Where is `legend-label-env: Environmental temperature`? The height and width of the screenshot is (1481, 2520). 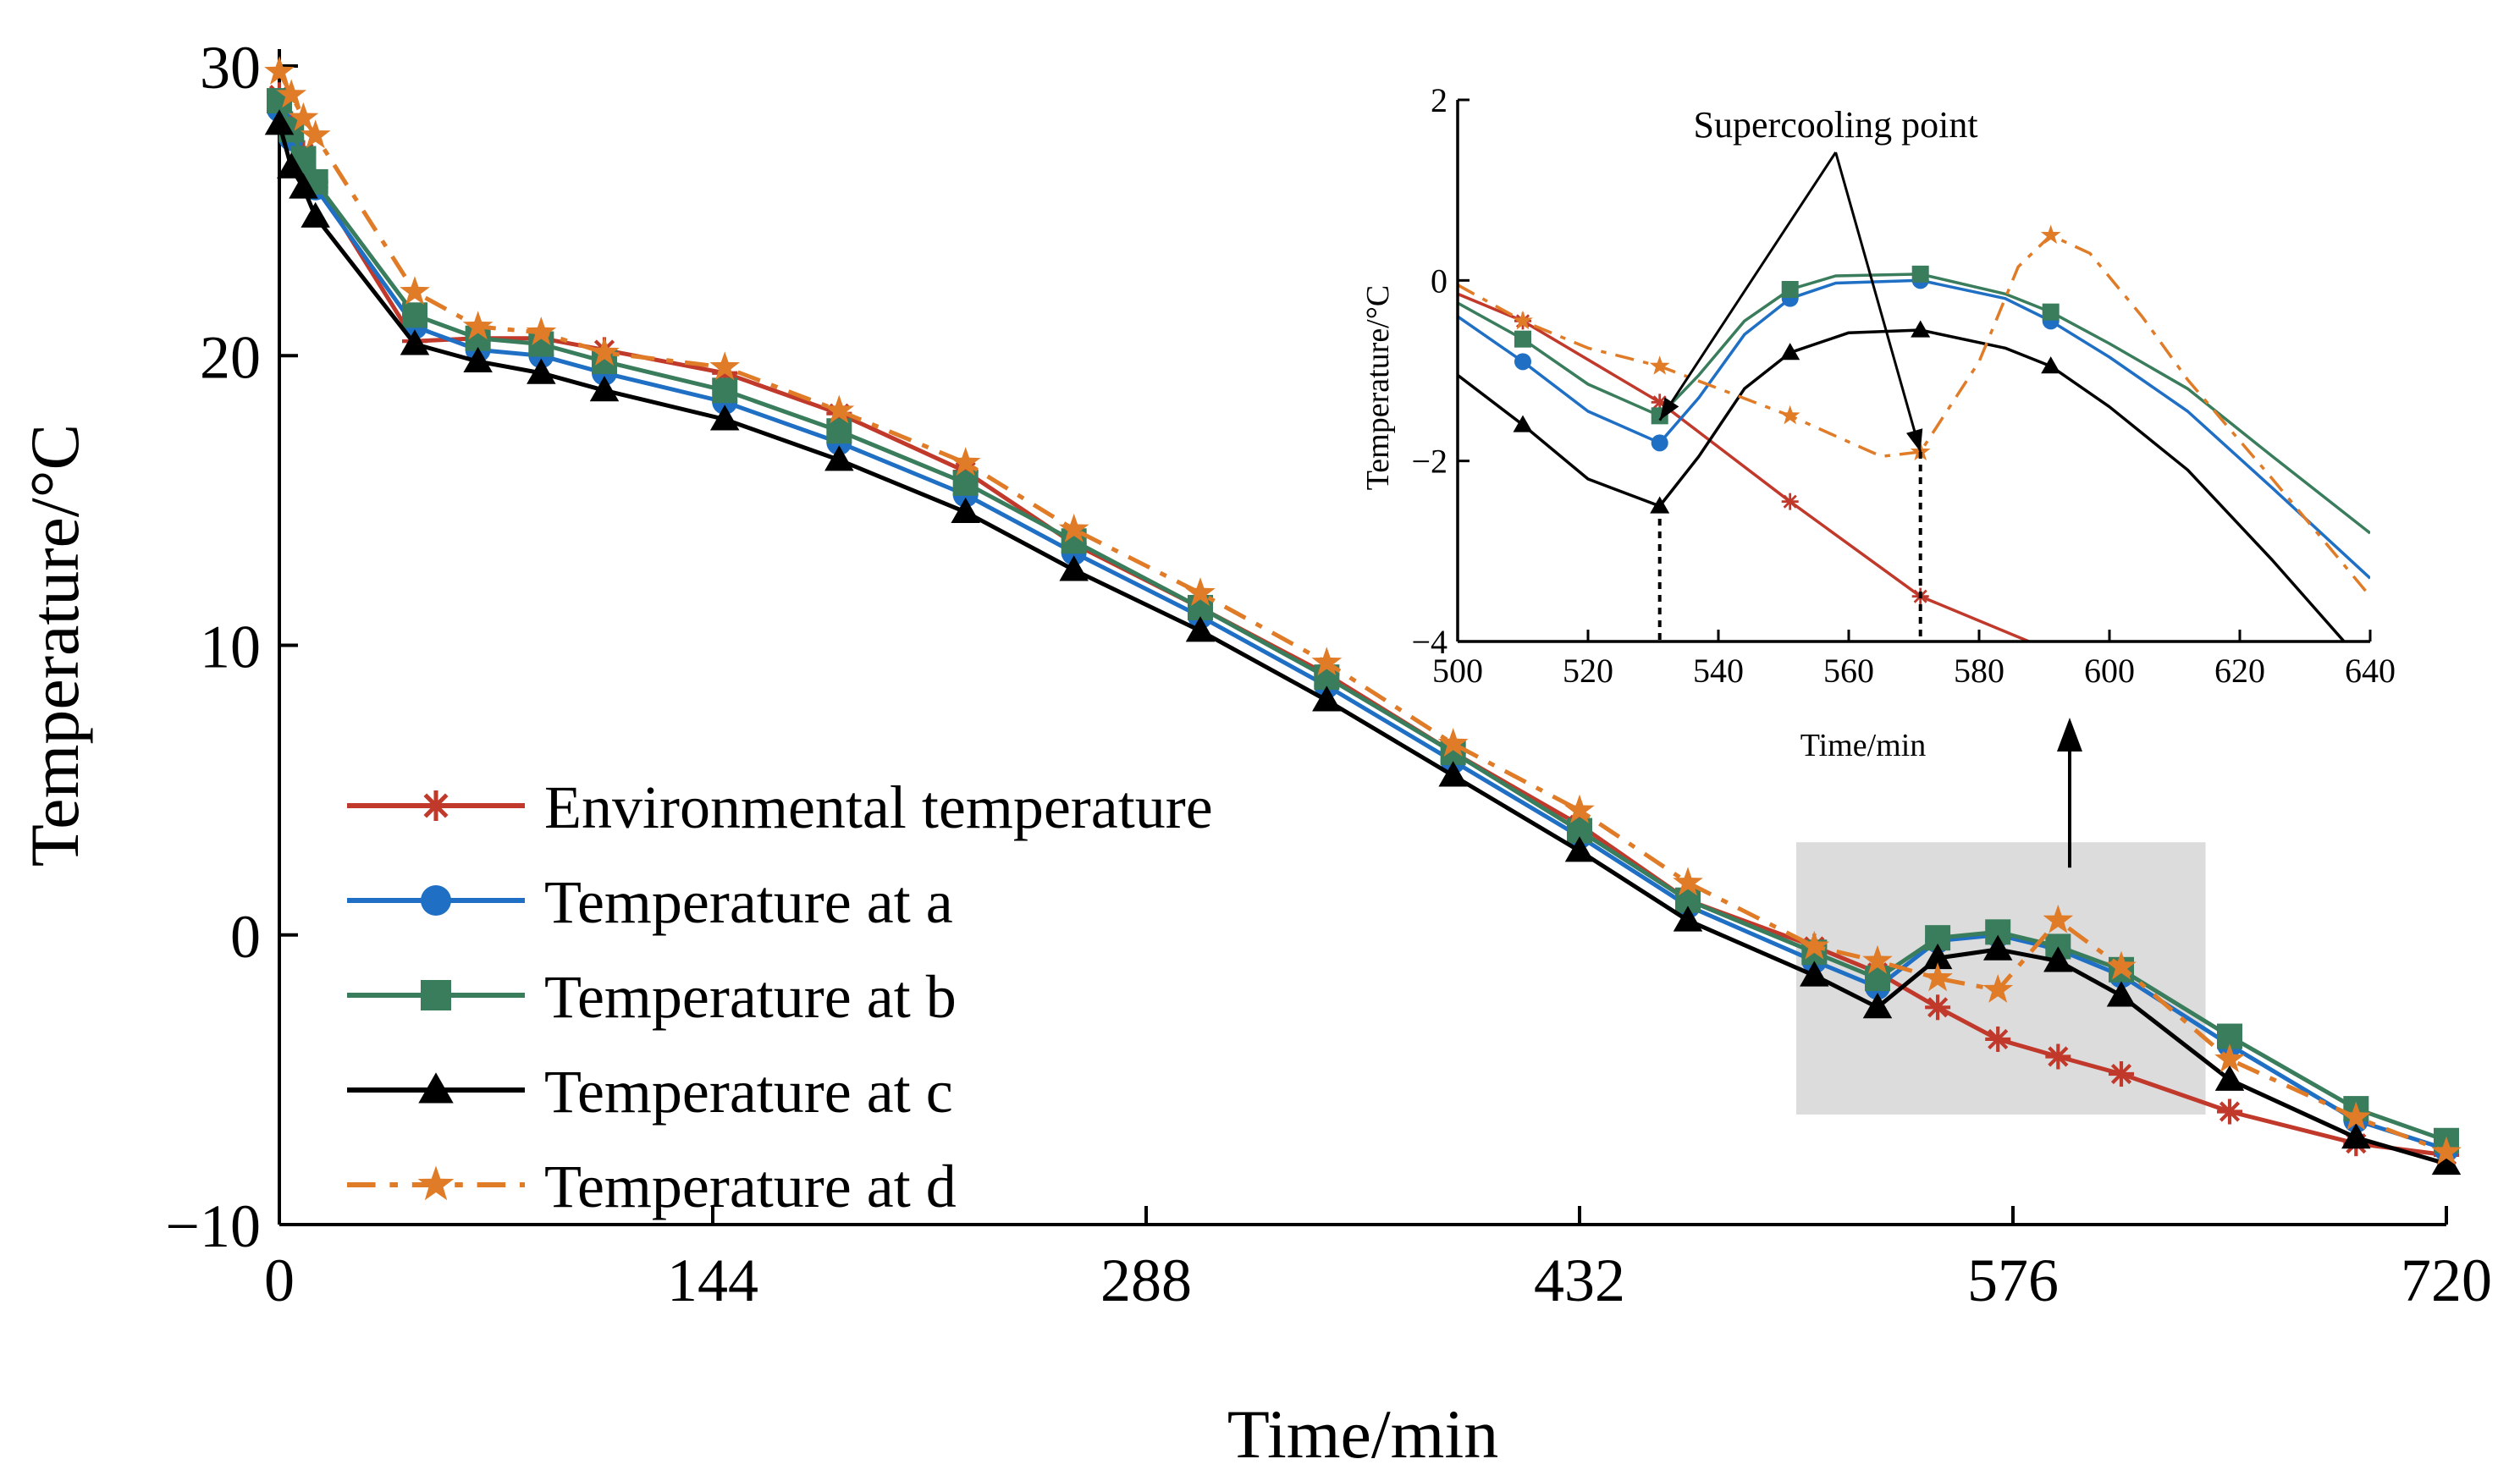
legend-label-env: Environmental temperature is located at coordinates (878, 807).